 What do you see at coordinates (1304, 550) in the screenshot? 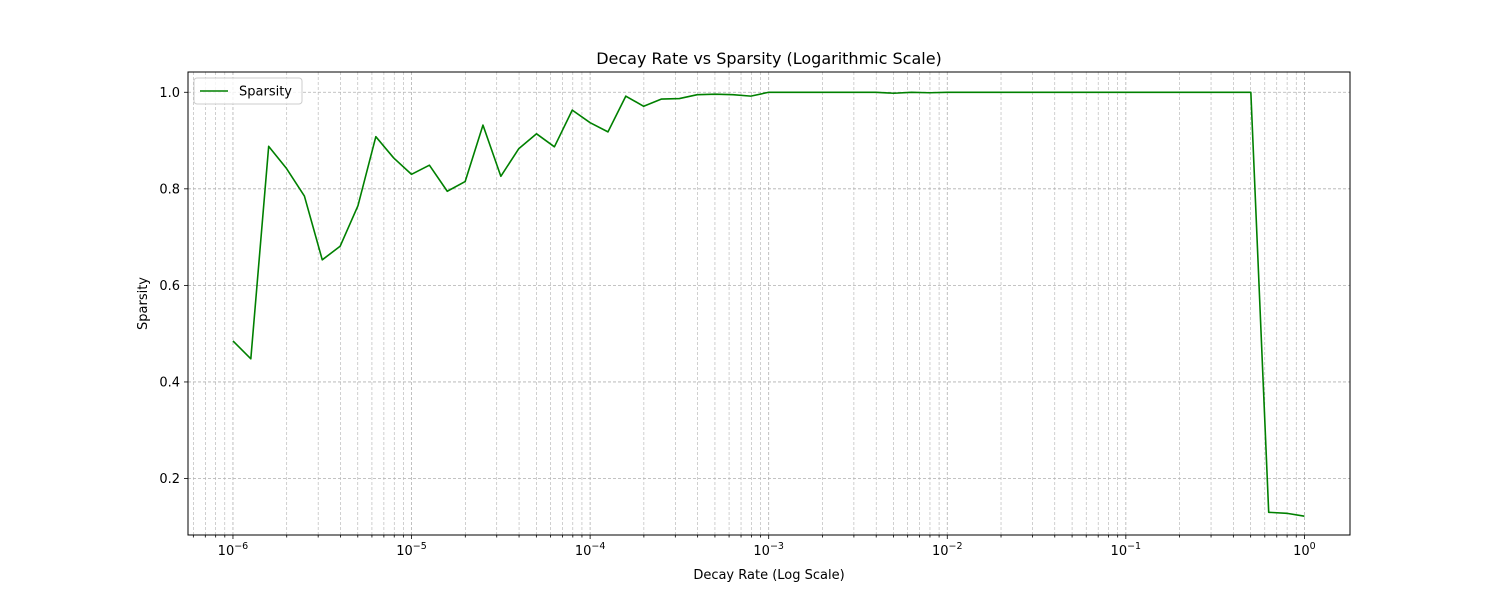
I see `x-tick-label: 10⁰` at bounding box center [1304, 550].